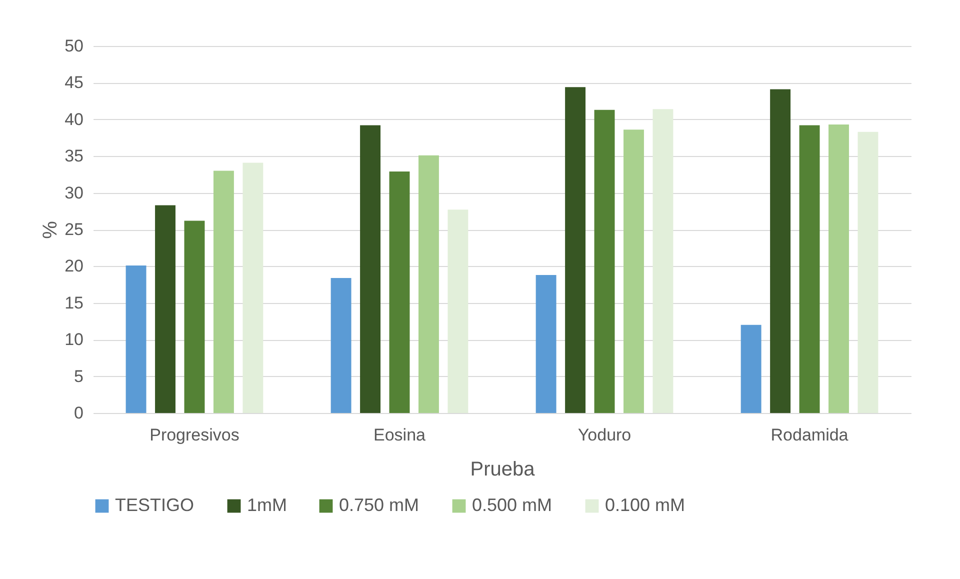 The image size is (960, 579). I want to click on y-axis-title: %, so click(51, 229).